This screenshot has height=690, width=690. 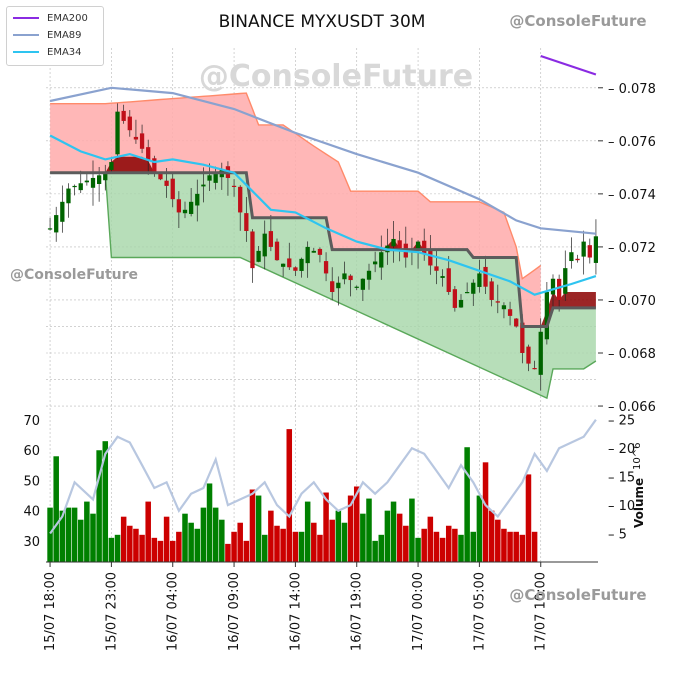 I want to click on watermark-top-right: @ConsoleFuture, so click(x=577, y=21).